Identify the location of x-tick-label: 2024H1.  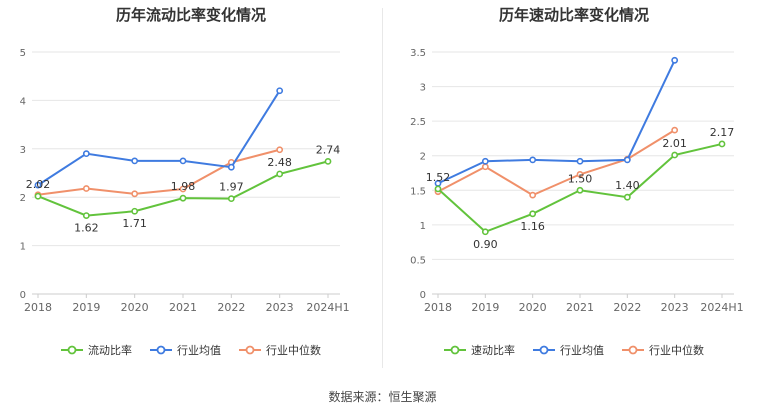
(327, 307).